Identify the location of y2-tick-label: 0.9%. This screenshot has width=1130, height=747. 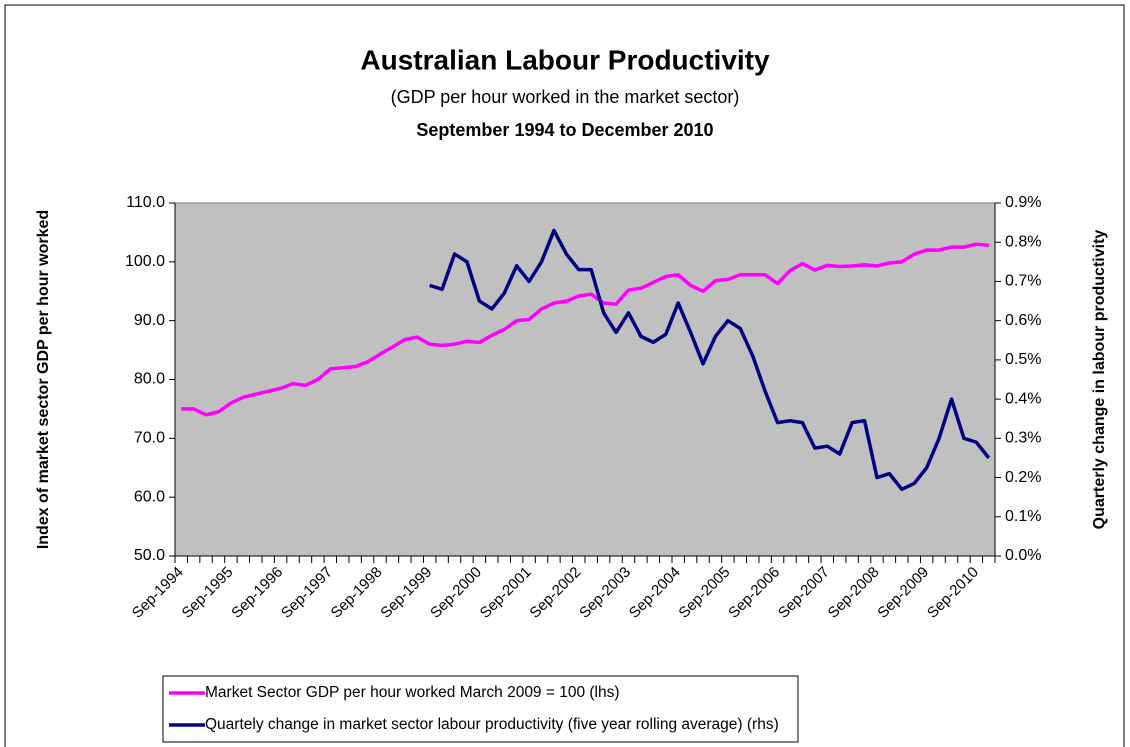
(1023, 202).